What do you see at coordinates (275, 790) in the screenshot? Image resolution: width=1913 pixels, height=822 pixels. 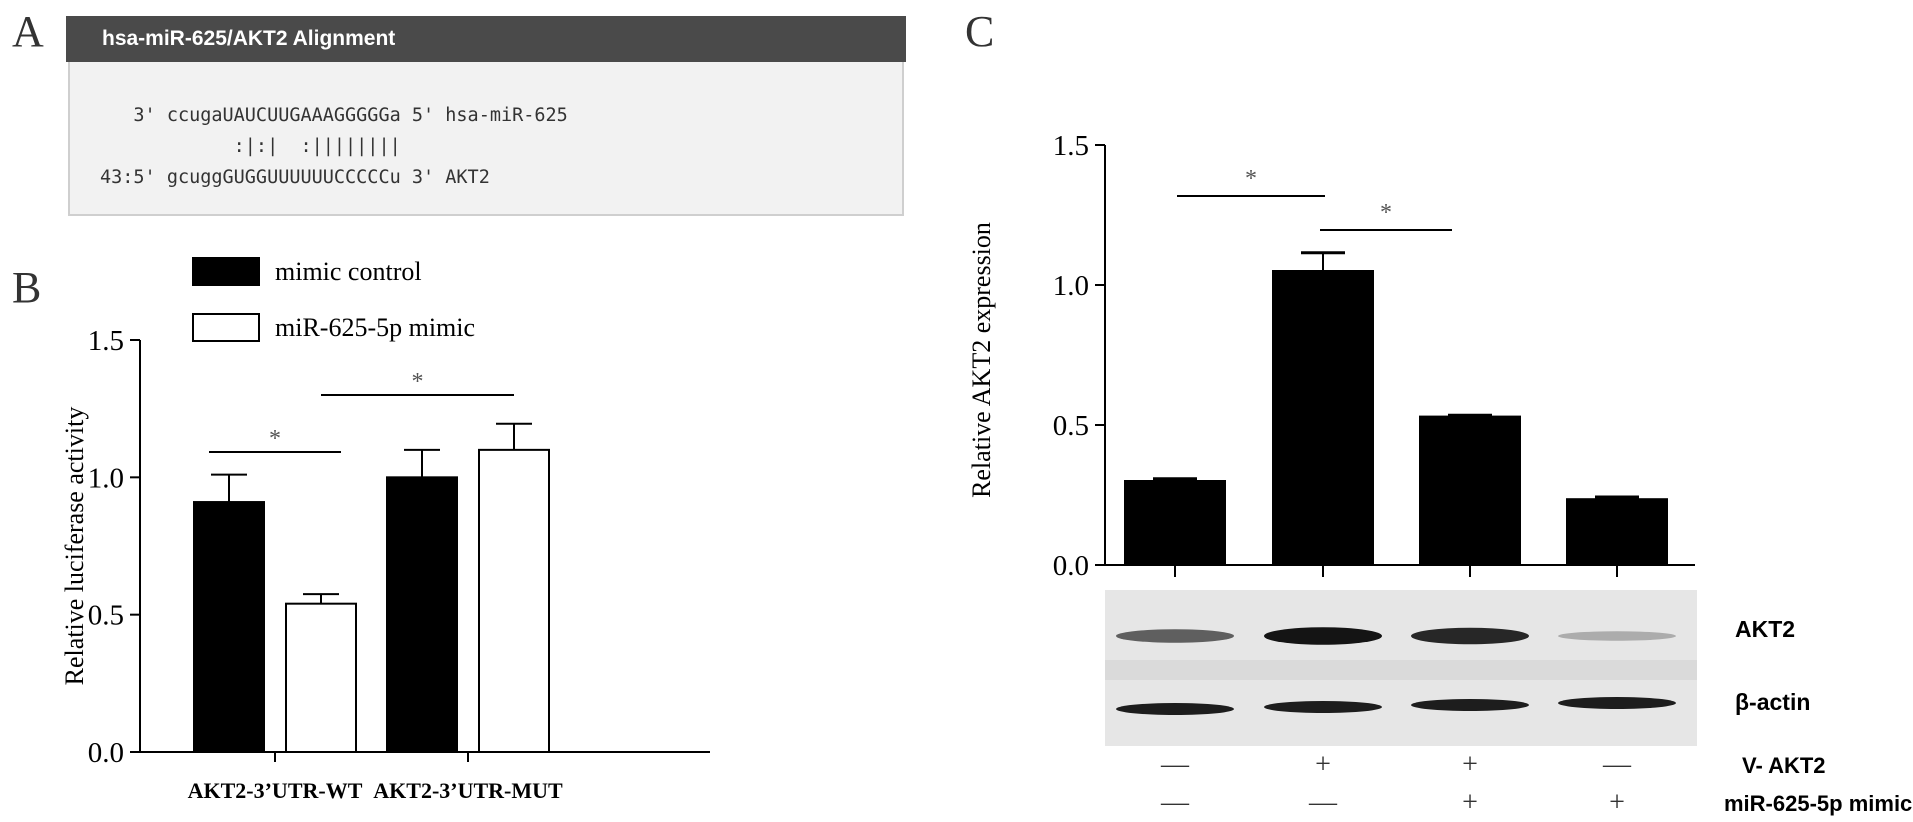 I see `x-tick-label-b: AKT2-3’UTR-WT` at bounding box center [275, 790].